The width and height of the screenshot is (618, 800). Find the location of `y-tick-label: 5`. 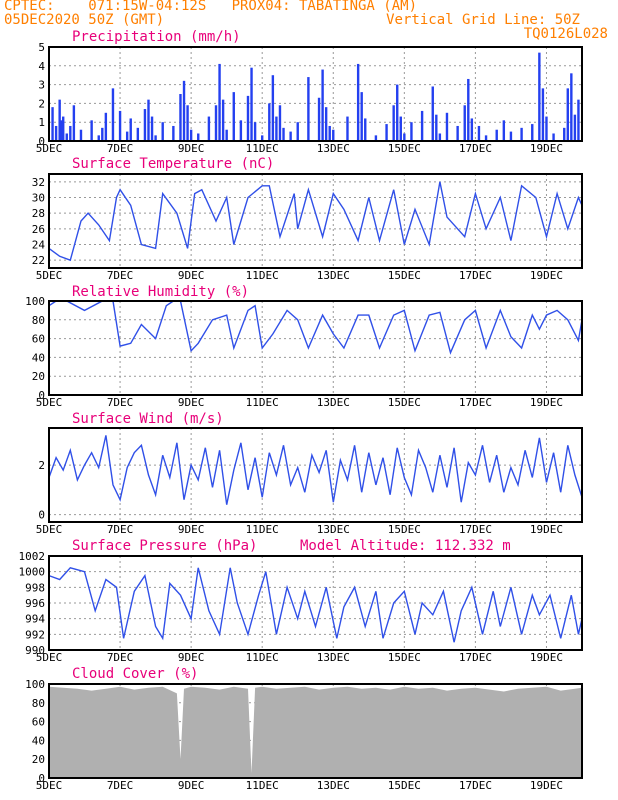

y-tick-label: 5 is located at coordinates (41, 47).